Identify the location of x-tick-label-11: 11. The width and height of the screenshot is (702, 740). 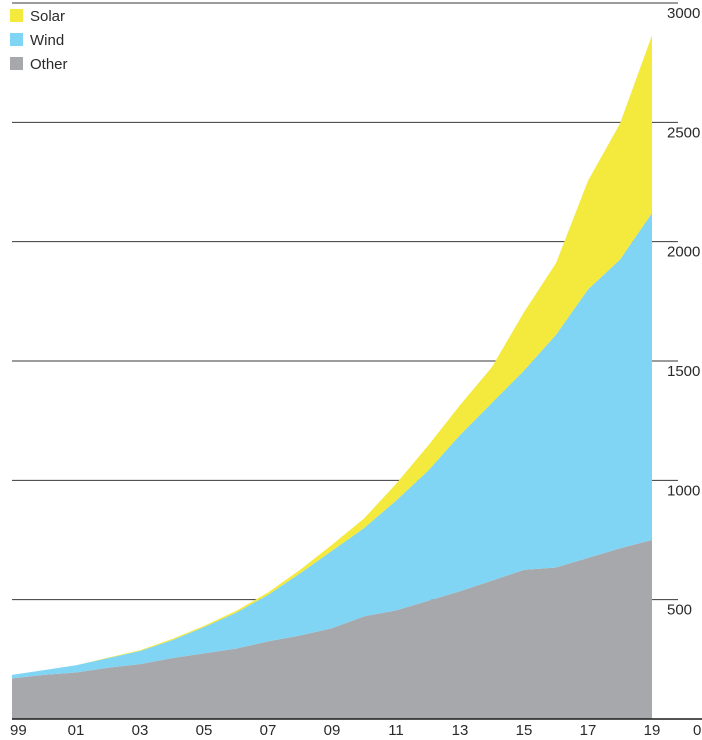
(396, 730).